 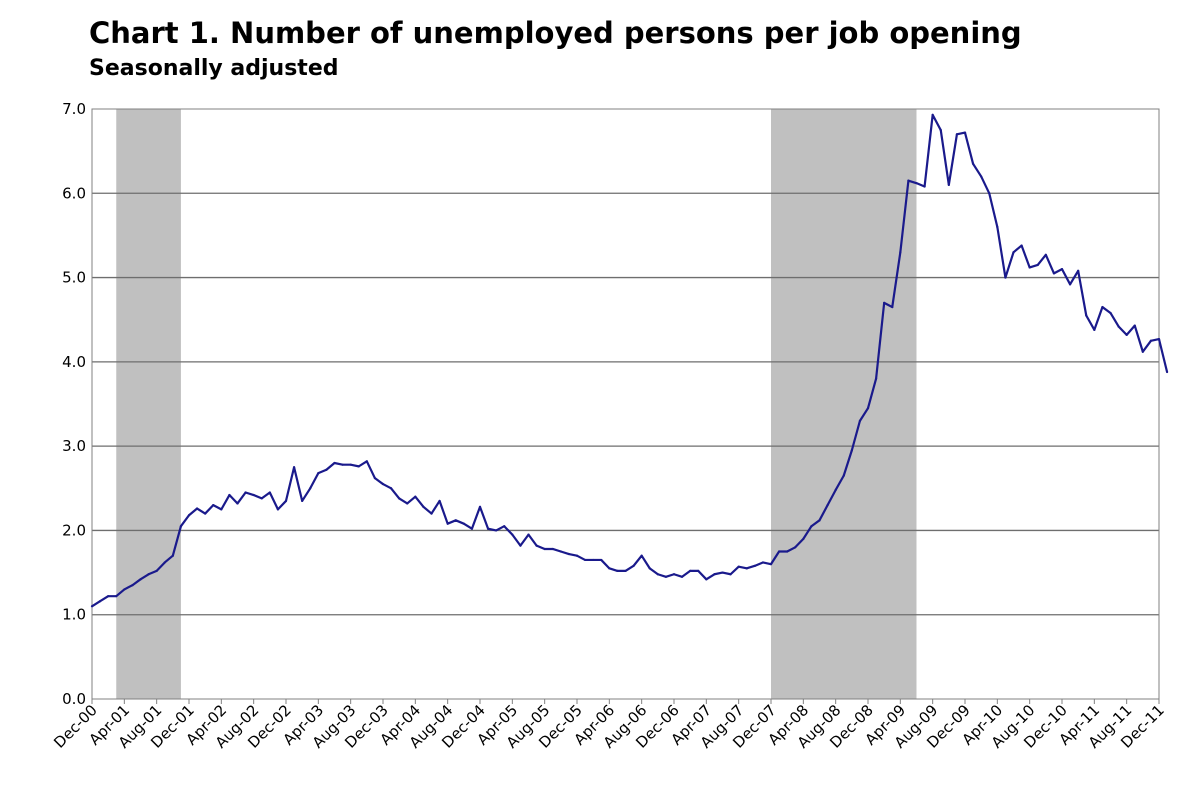 I want to click on y-tick-label: 6.0, so click(x=74, y=193).